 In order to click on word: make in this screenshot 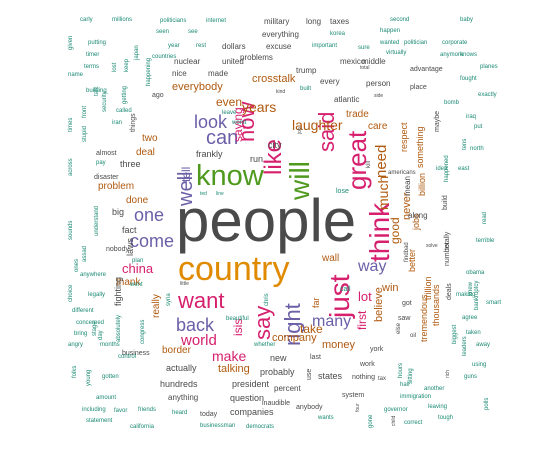, I will do `click(229, 356)`.